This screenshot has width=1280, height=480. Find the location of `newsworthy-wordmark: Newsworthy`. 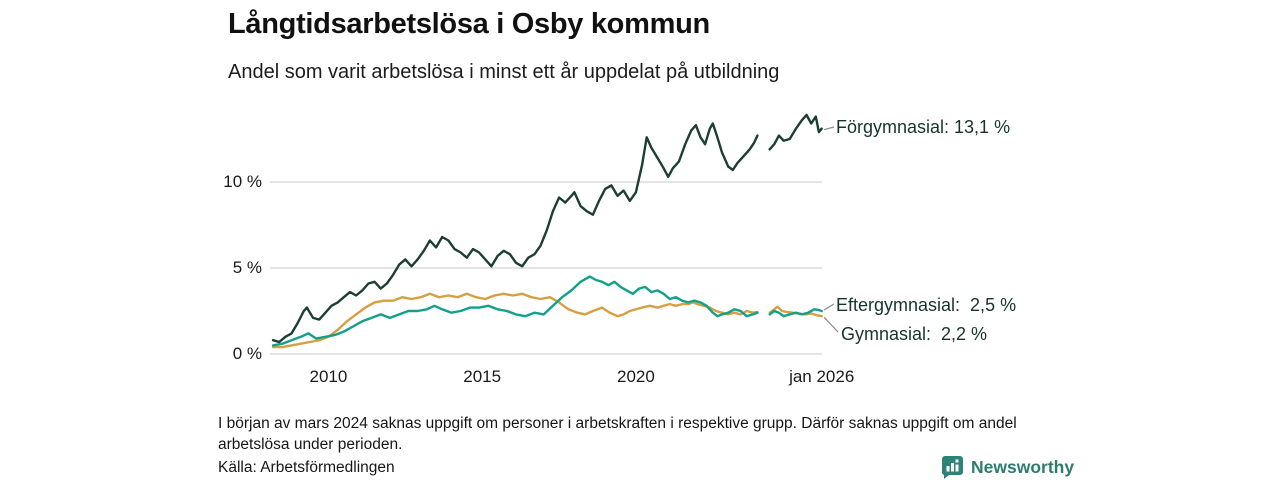

newsworthy-wordmark: Newsworthy is located at coordinates (1023, 466).